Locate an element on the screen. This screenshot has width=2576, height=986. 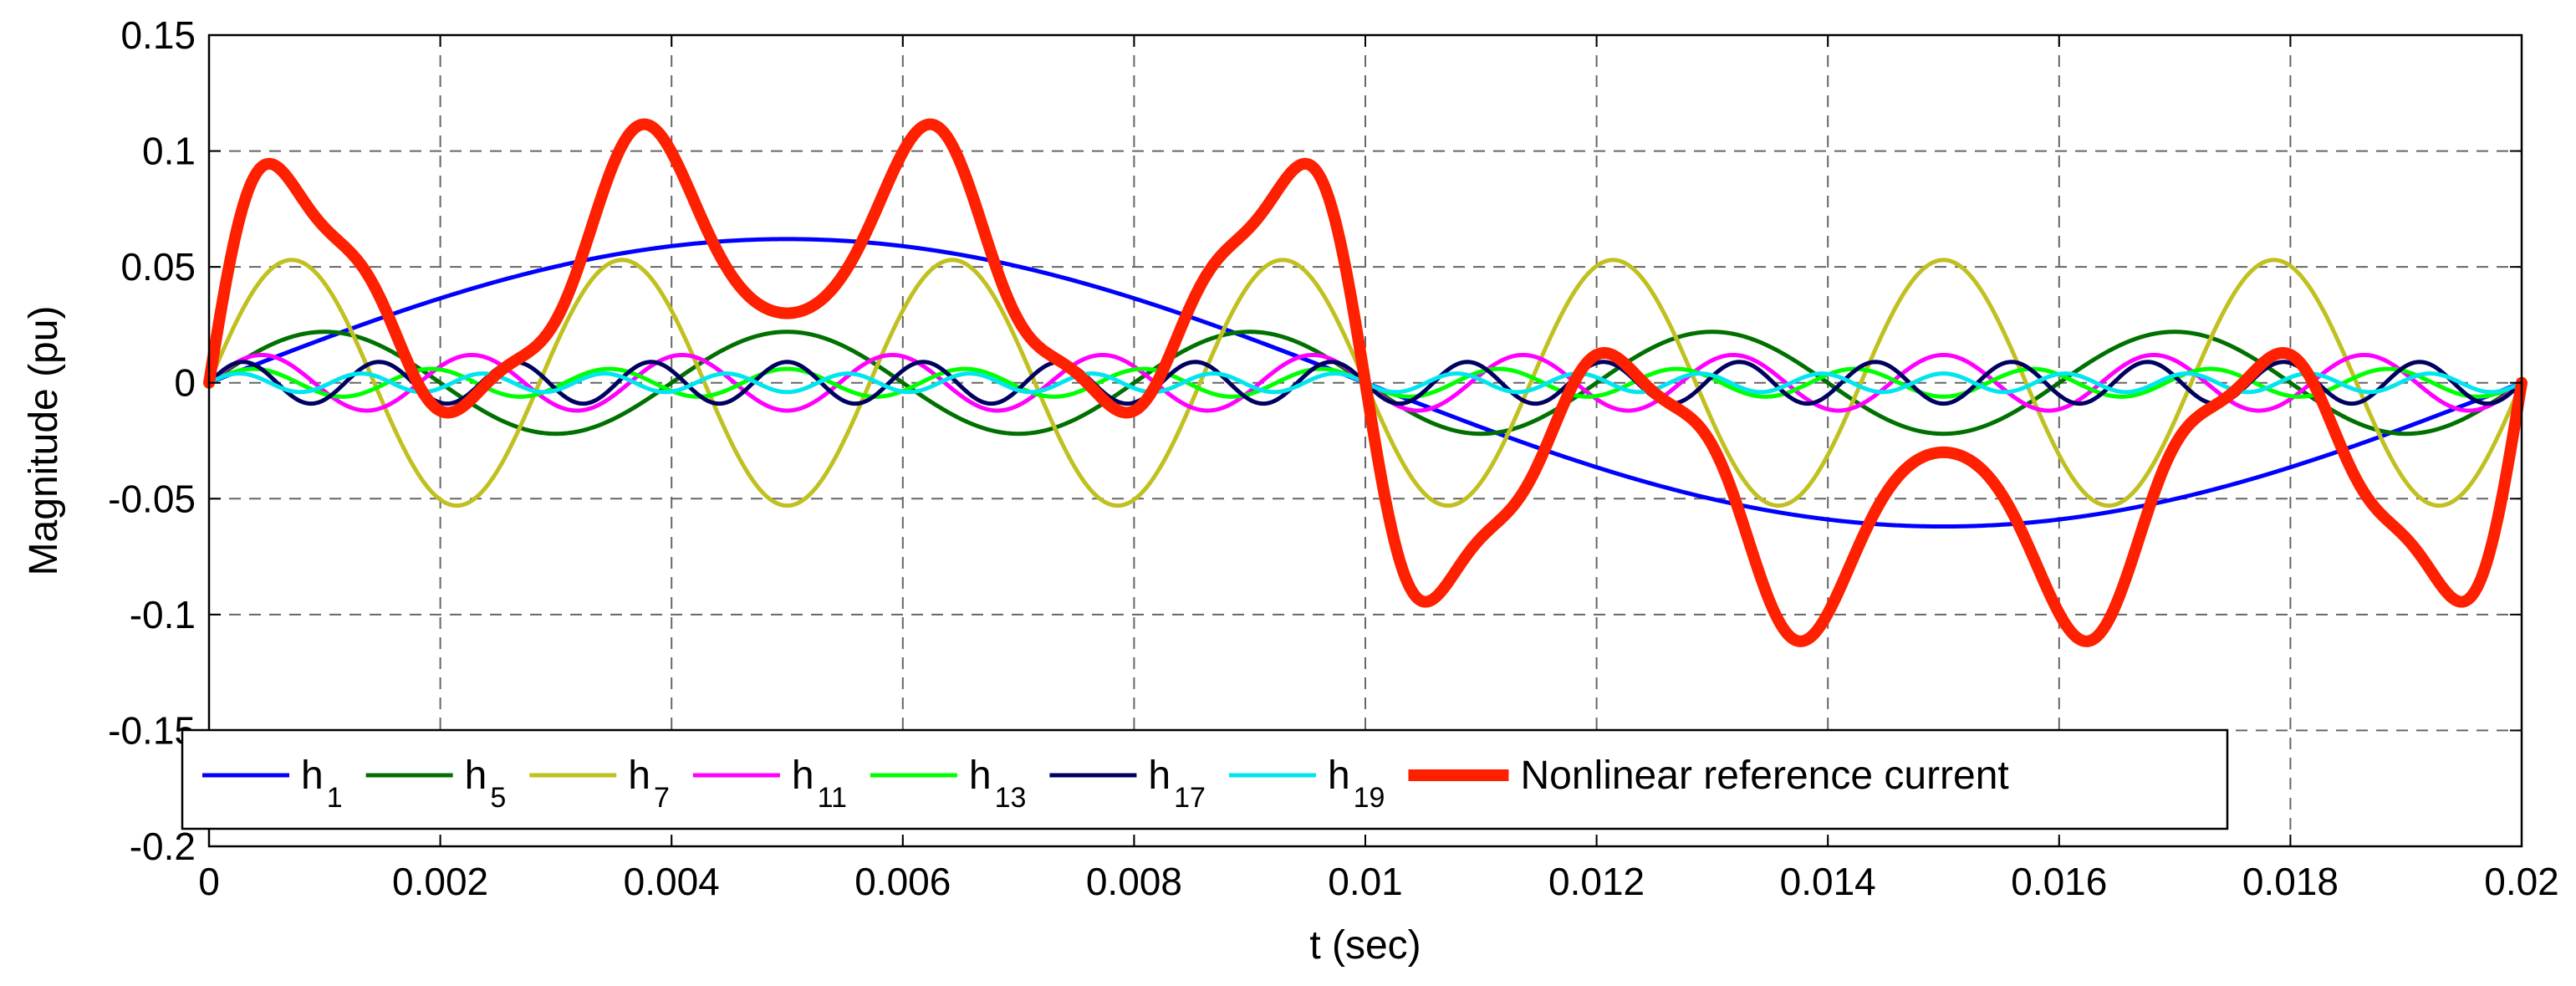
y-tick-label: 0 is located at coordinates (185, 383).